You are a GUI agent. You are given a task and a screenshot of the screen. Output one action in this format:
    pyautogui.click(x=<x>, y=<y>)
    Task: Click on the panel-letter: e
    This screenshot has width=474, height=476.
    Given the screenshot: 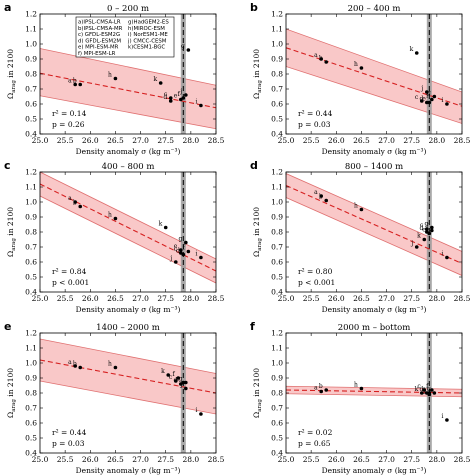 What is the action you would take?
    pyautogui.click(x=7, y=326)
    